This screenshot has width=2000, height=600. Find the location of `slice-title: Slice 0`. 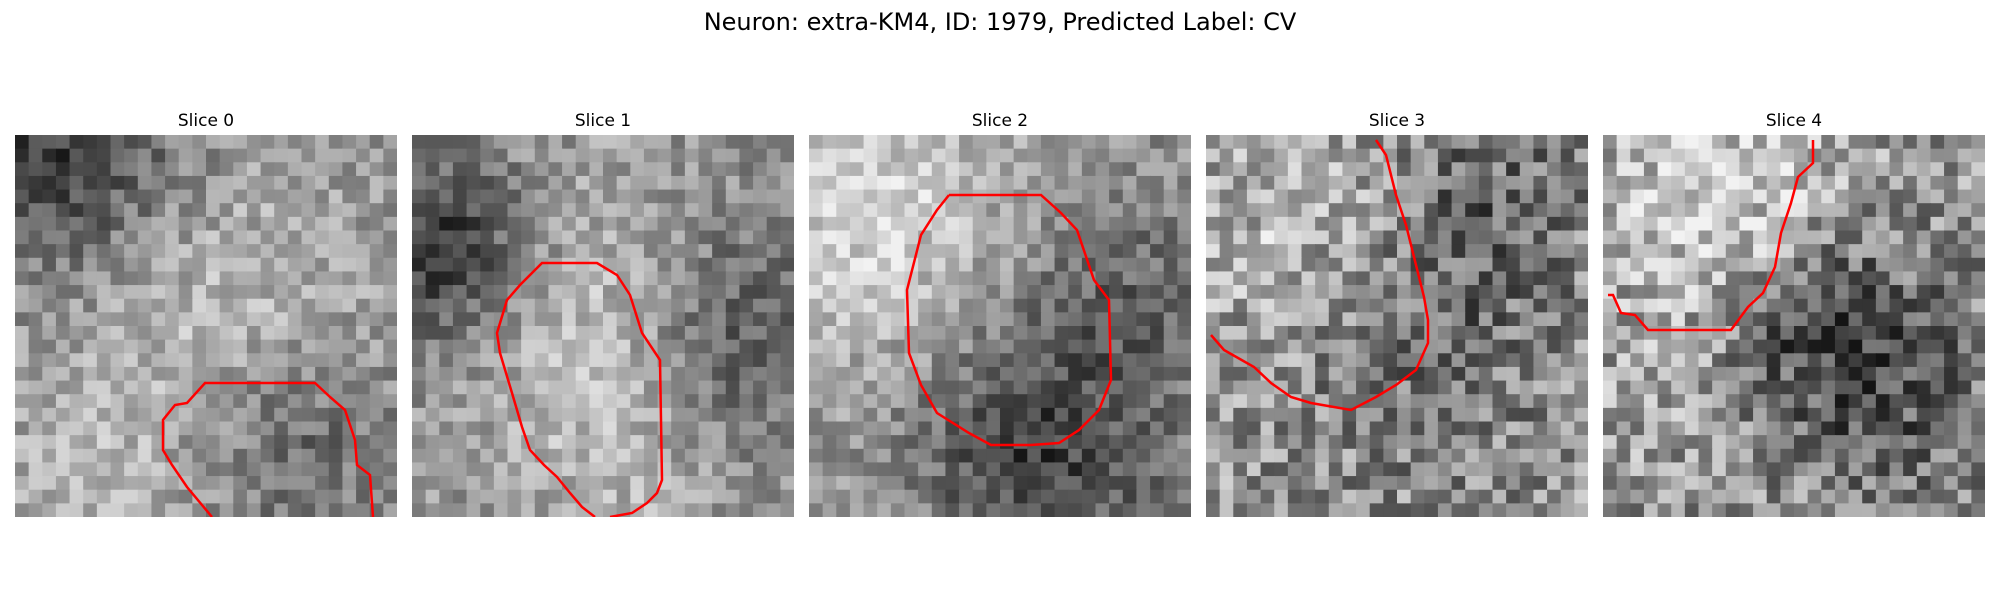

slice-title: Slice 0 is located at coordinates (206, 121).